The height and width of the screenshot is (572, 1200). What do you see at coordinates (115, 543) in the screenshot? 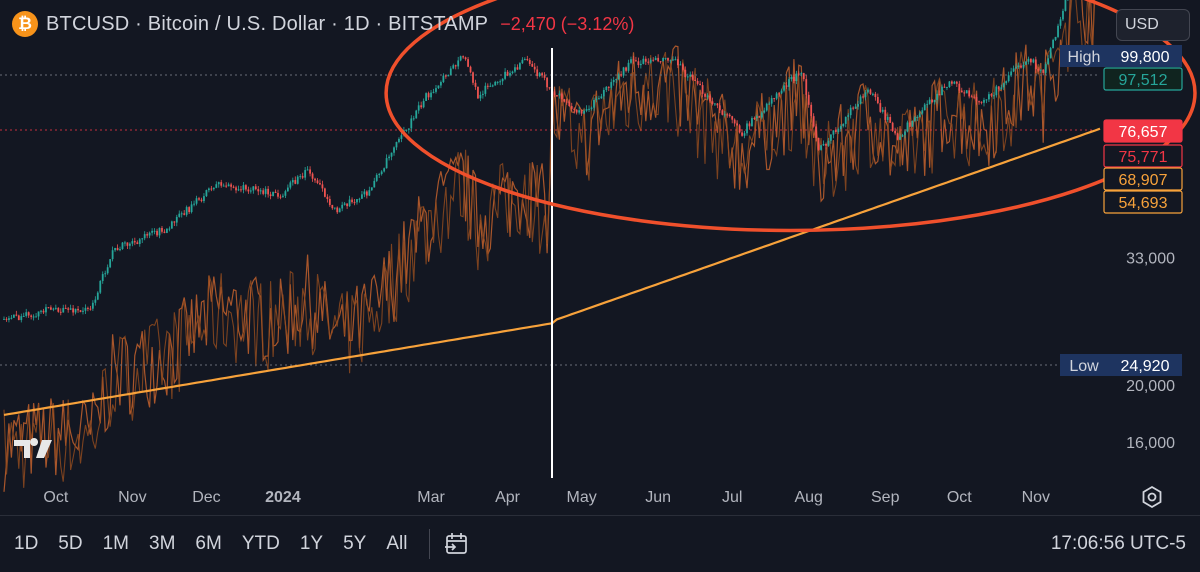
I see `range-1m-button: 1M` at bounding box center [115, 543].